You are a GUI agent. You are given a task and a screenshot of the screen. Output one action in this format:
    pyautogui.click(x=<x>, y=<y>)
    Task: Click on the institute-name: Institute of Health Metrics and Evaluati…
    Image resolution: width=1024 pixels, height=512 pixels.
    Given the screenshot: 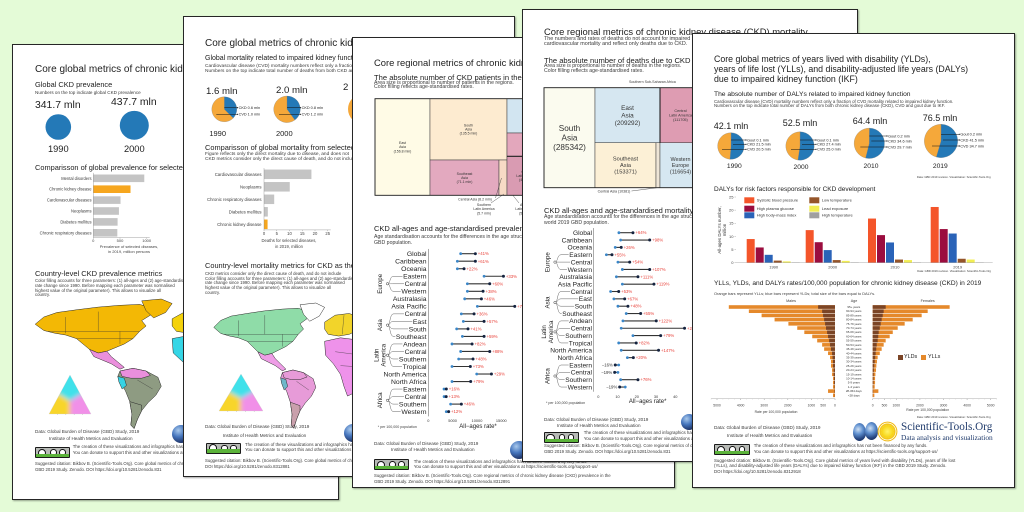 What is the action you would take?
    pyautogui.click(x=433, y=449)
    